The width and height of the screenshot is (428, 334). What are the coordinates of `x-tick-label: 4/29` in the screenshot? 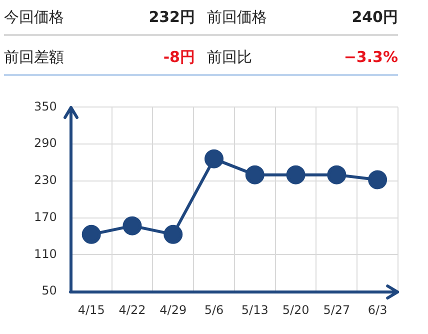 It's located at (173, 309).